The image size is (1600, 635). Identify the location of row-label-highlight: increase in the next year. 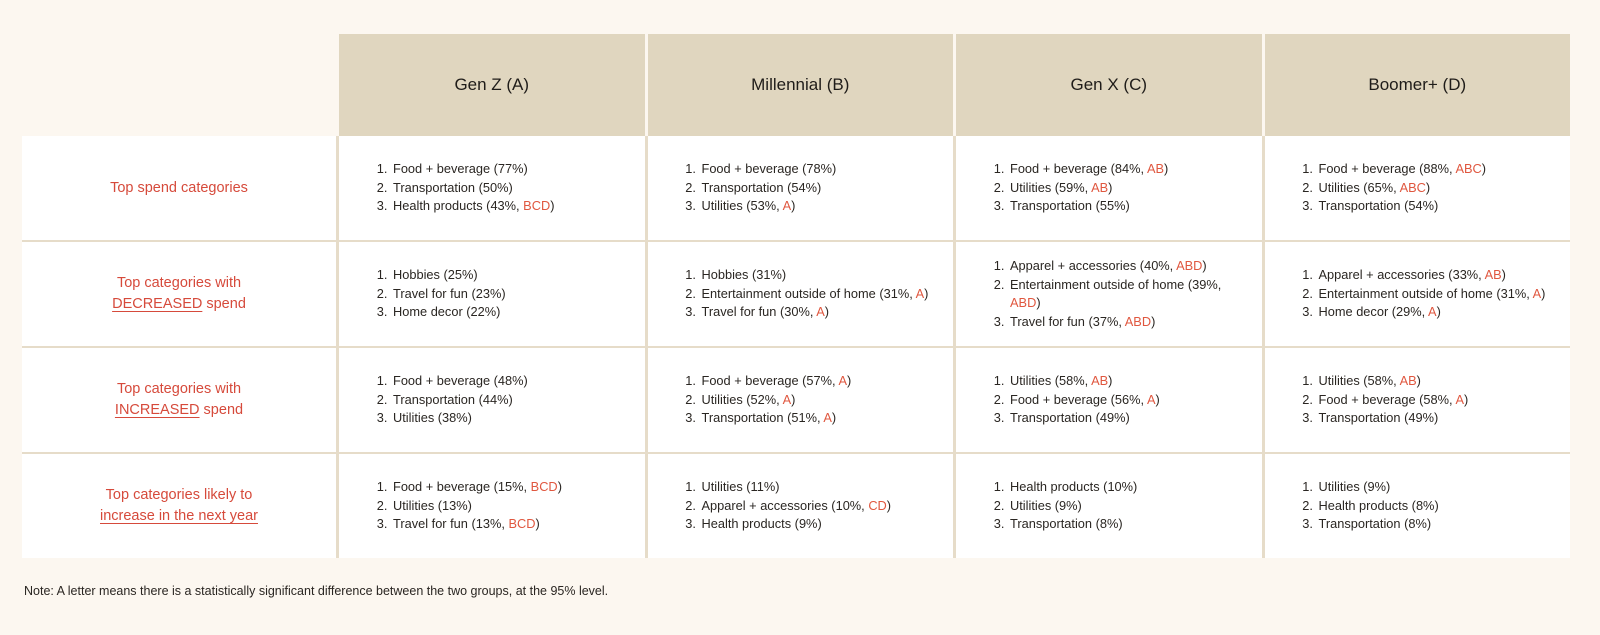
(179, 516).